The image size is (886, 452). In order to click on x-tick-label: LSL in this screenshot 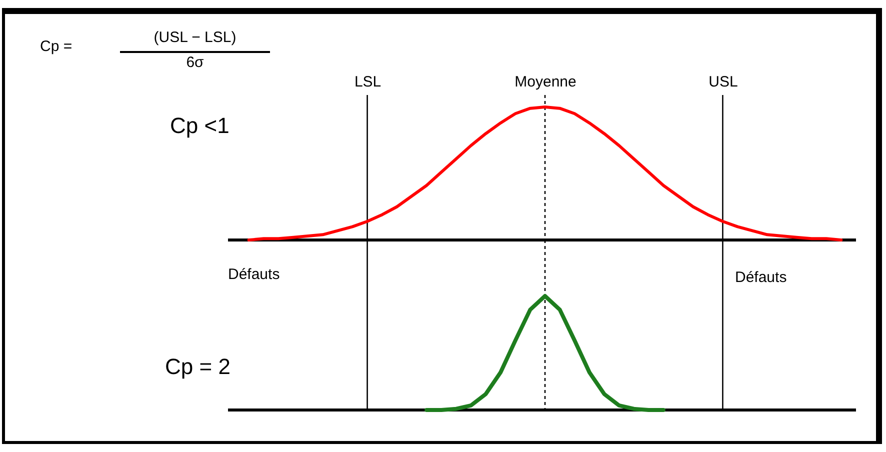, I will do `click(368, 82)`.